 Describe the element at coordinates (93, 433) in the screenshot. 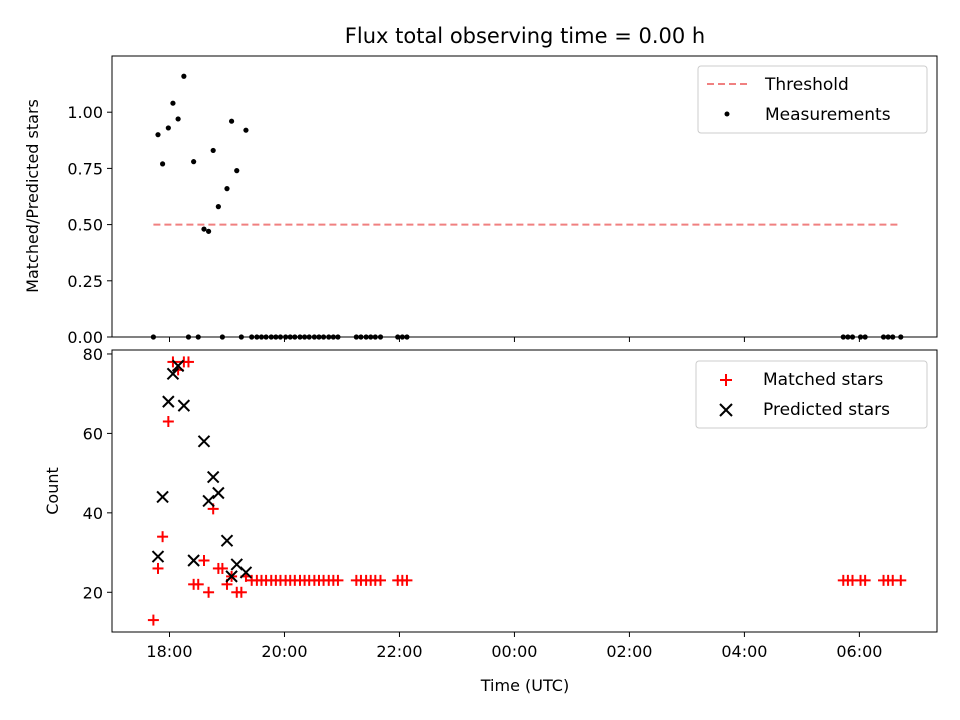

I see `bottom-ytick-label: 60` at that location.